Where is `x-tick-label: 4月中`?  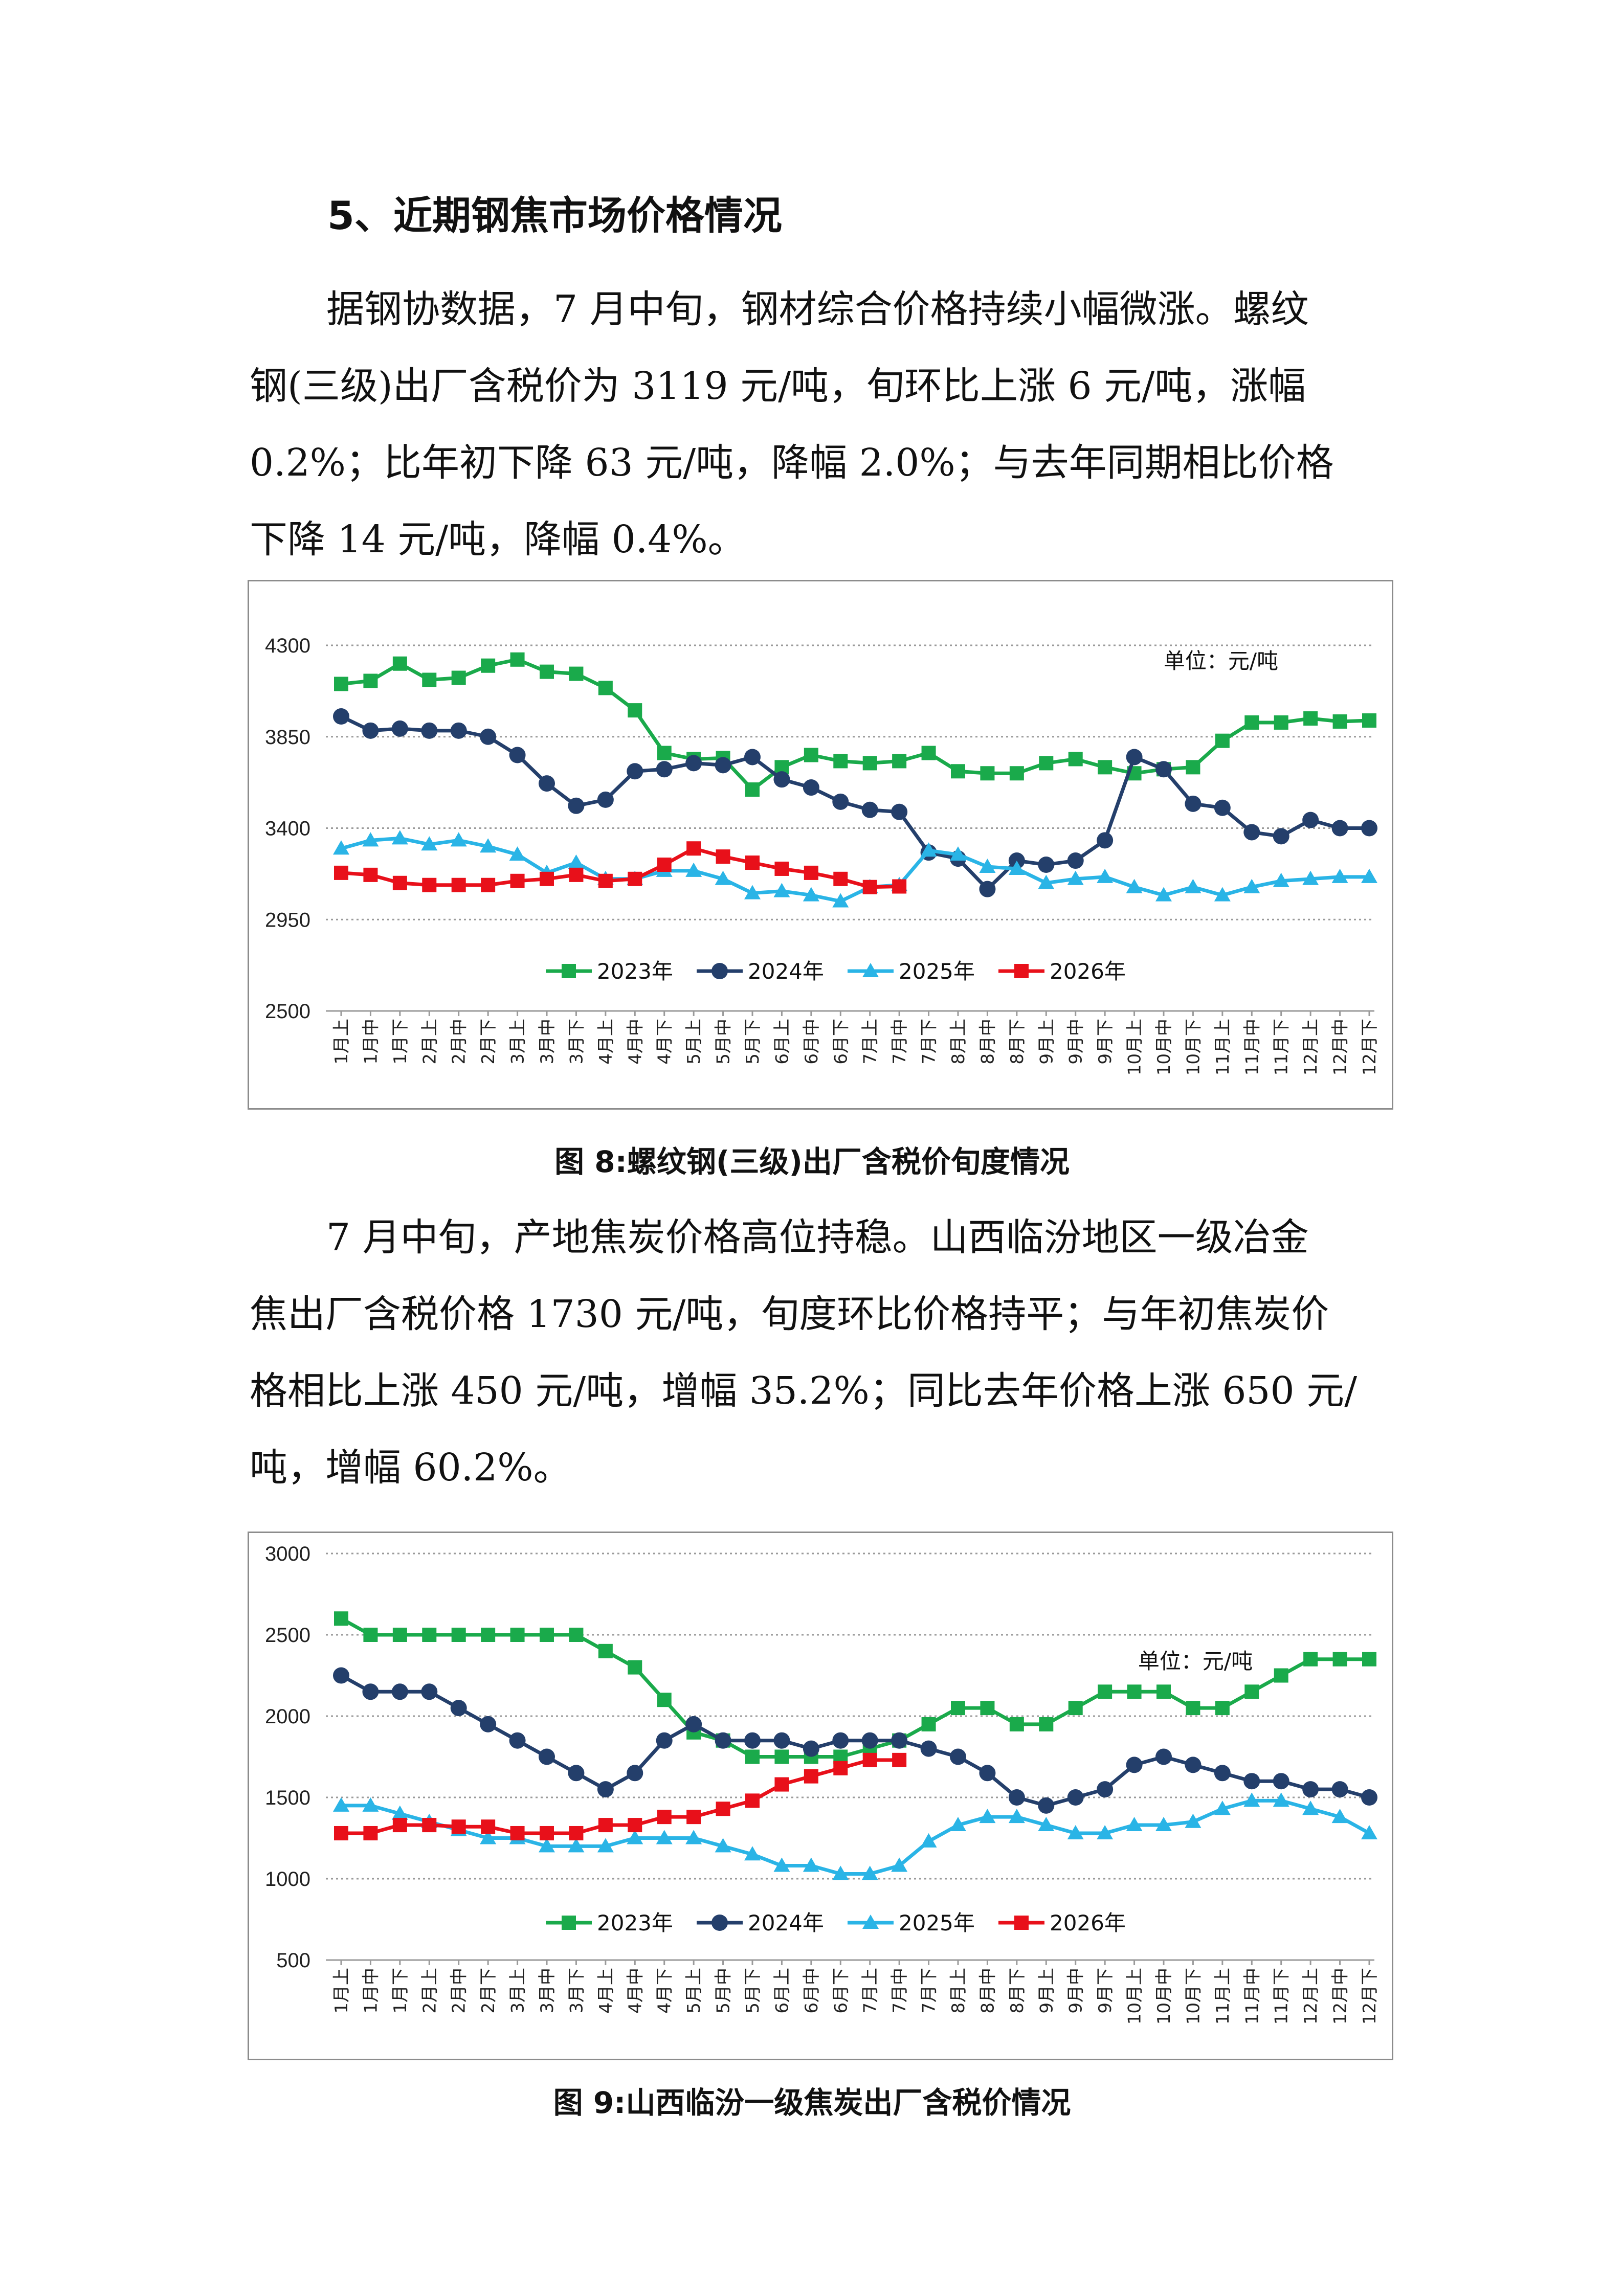 x-tick-label: 4月中 is located at coordinates (635, 1042).